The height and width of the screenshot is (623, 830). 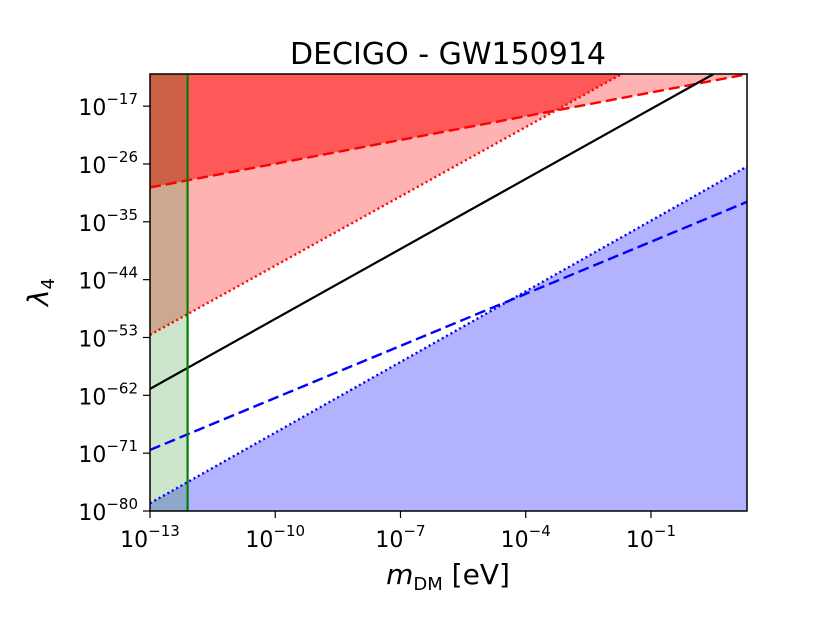 I want to click on y-tick-exp-2: −35, so click(x=122, y=215).